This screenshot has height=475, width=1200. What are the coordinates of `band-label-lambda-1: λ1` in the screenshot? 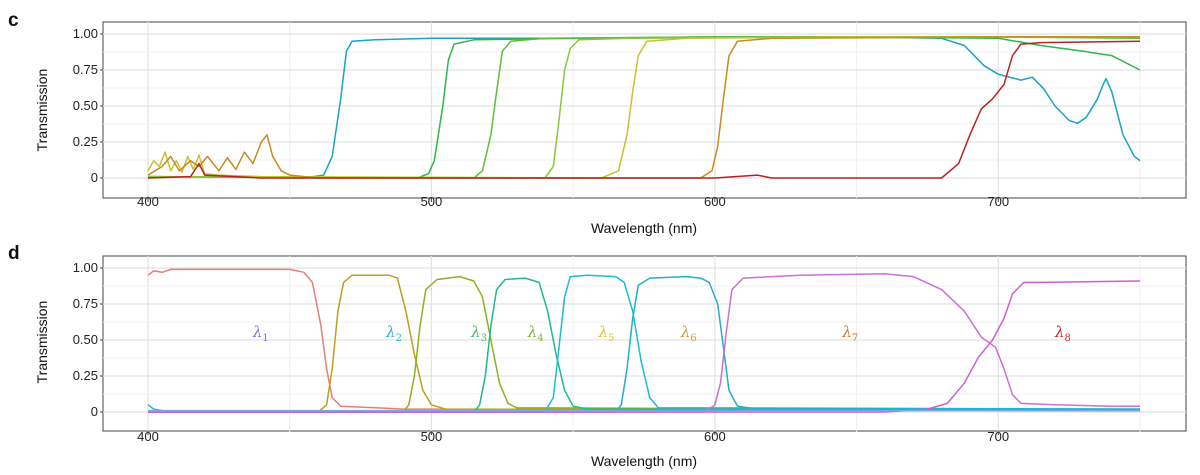 It's located at (260, 333).